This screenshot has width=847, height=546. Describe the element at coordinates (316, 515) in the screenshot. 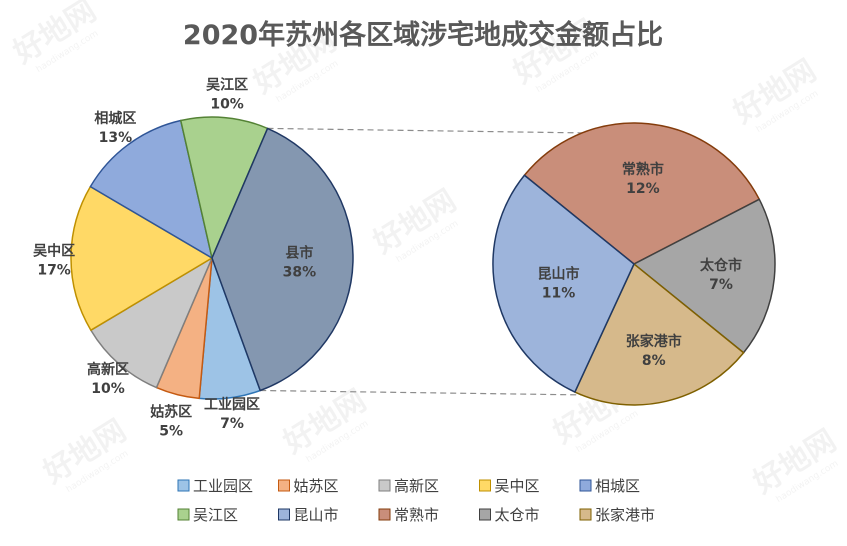

I see `legend-label: 昆山市` at that location.